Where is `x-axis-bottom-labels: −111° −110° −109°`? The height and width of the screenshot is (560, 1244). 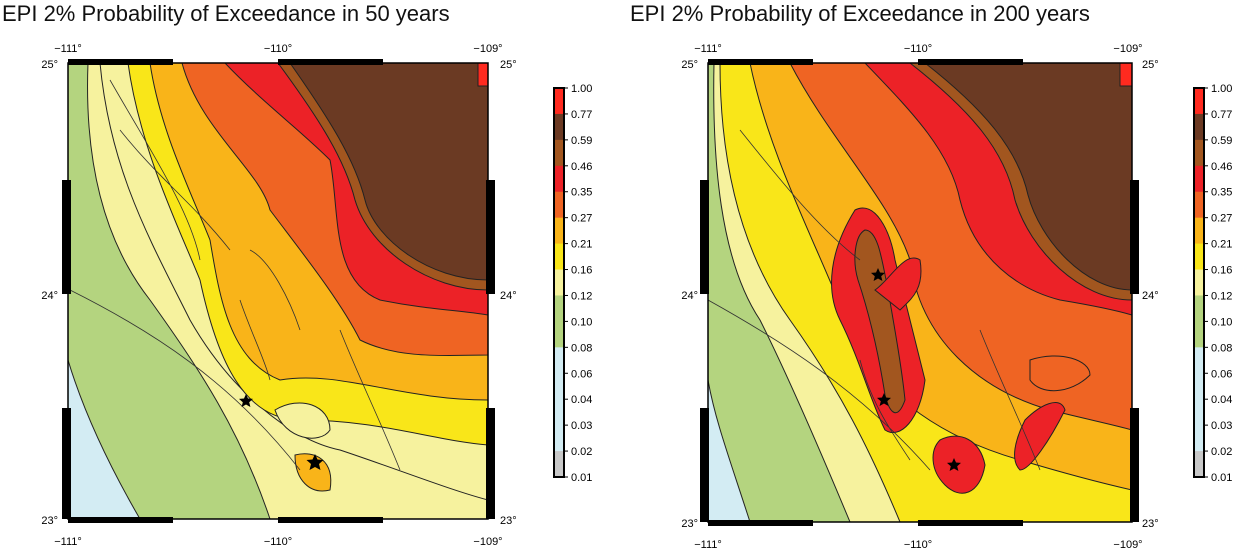
x-axis-bottom-labels: −111° −110° −109° is located at coordinates (278, 542).